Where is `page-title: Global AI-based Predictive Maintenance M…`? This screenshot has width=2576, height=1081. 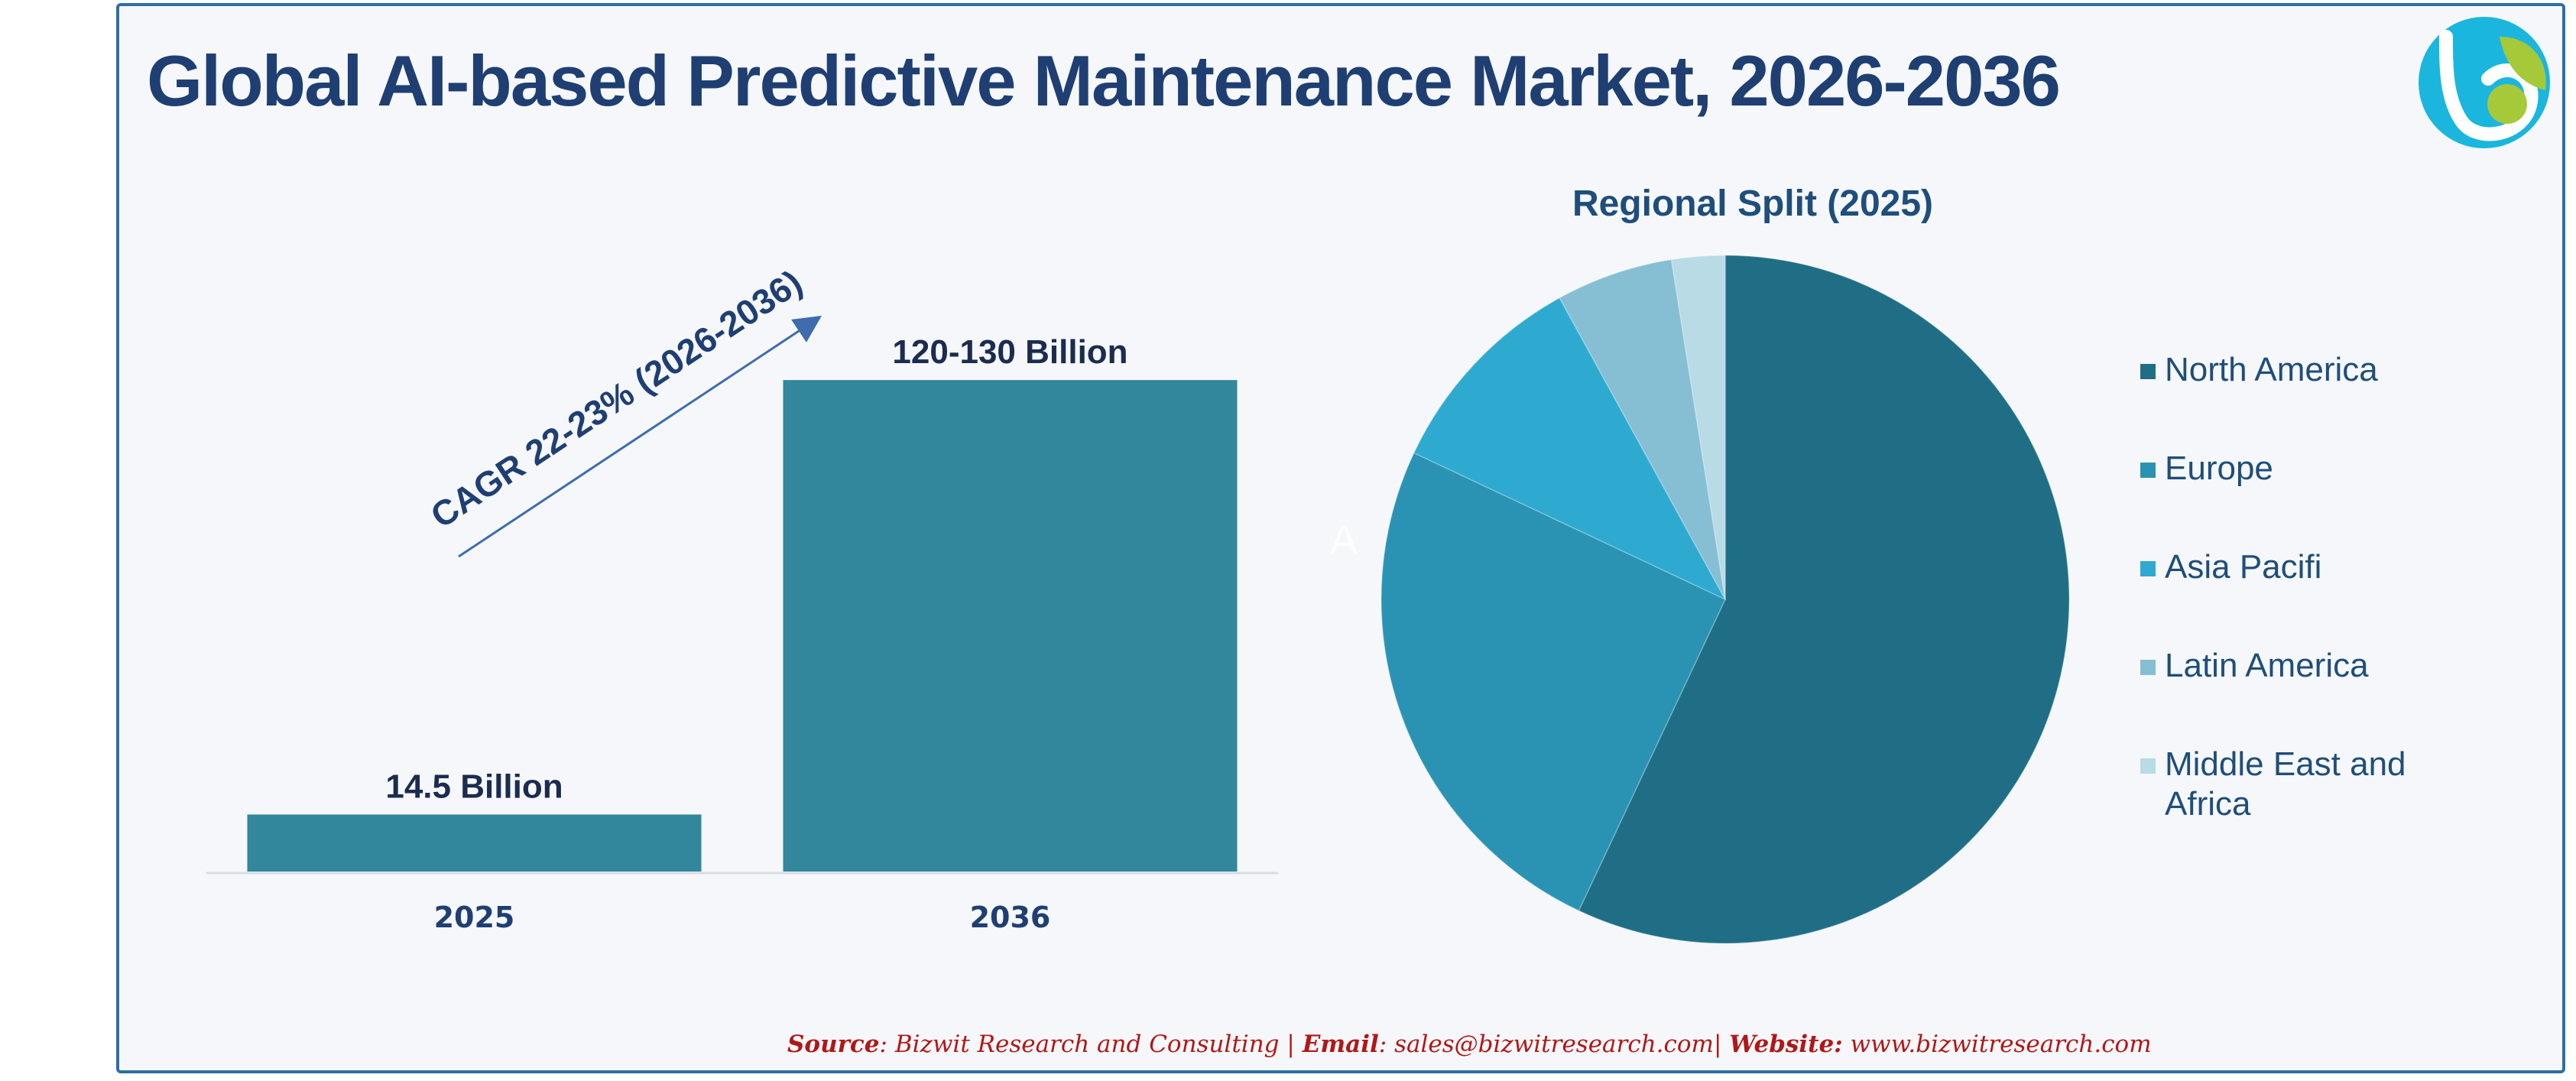 page-title: Global AI-based Predictive Maintenance M… is located at coordinates (1104, 81).